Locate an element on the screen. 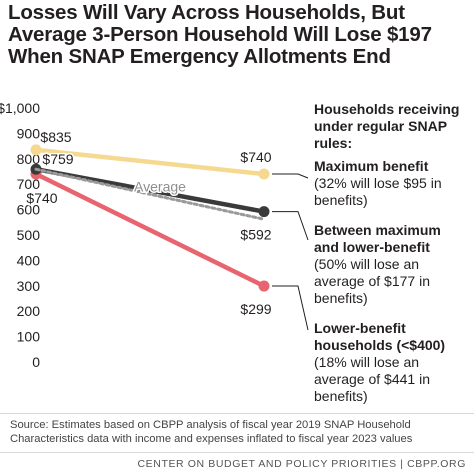 Image resolution: width=474 pixels, height=476 pixels. series-line-maximum is located at coordinates (150, 162).